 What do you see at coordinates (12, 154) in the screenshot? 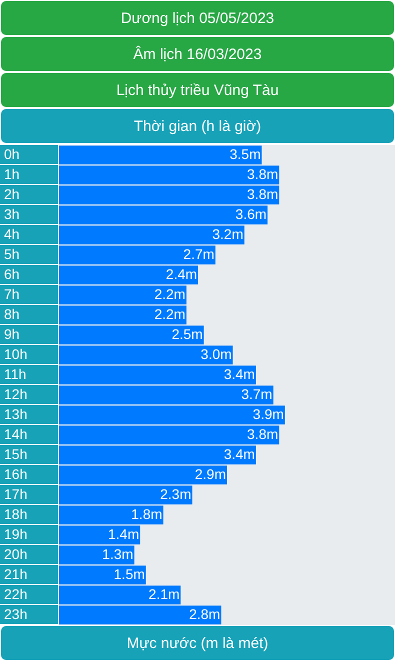
I see `y-tick-label: 0h` at bounding box center [12, 154].